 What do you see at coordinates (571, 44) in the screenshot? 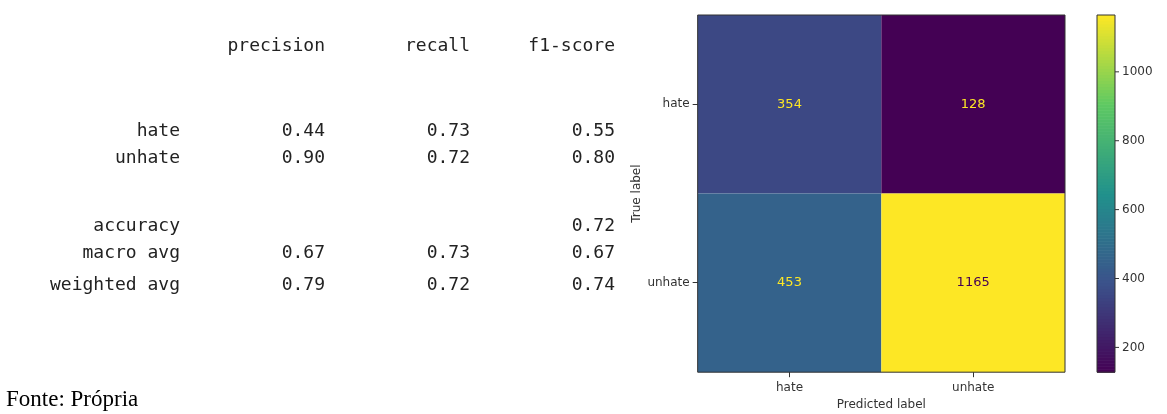
I see `category-label: f1-score` at bounding box center [571, 44].